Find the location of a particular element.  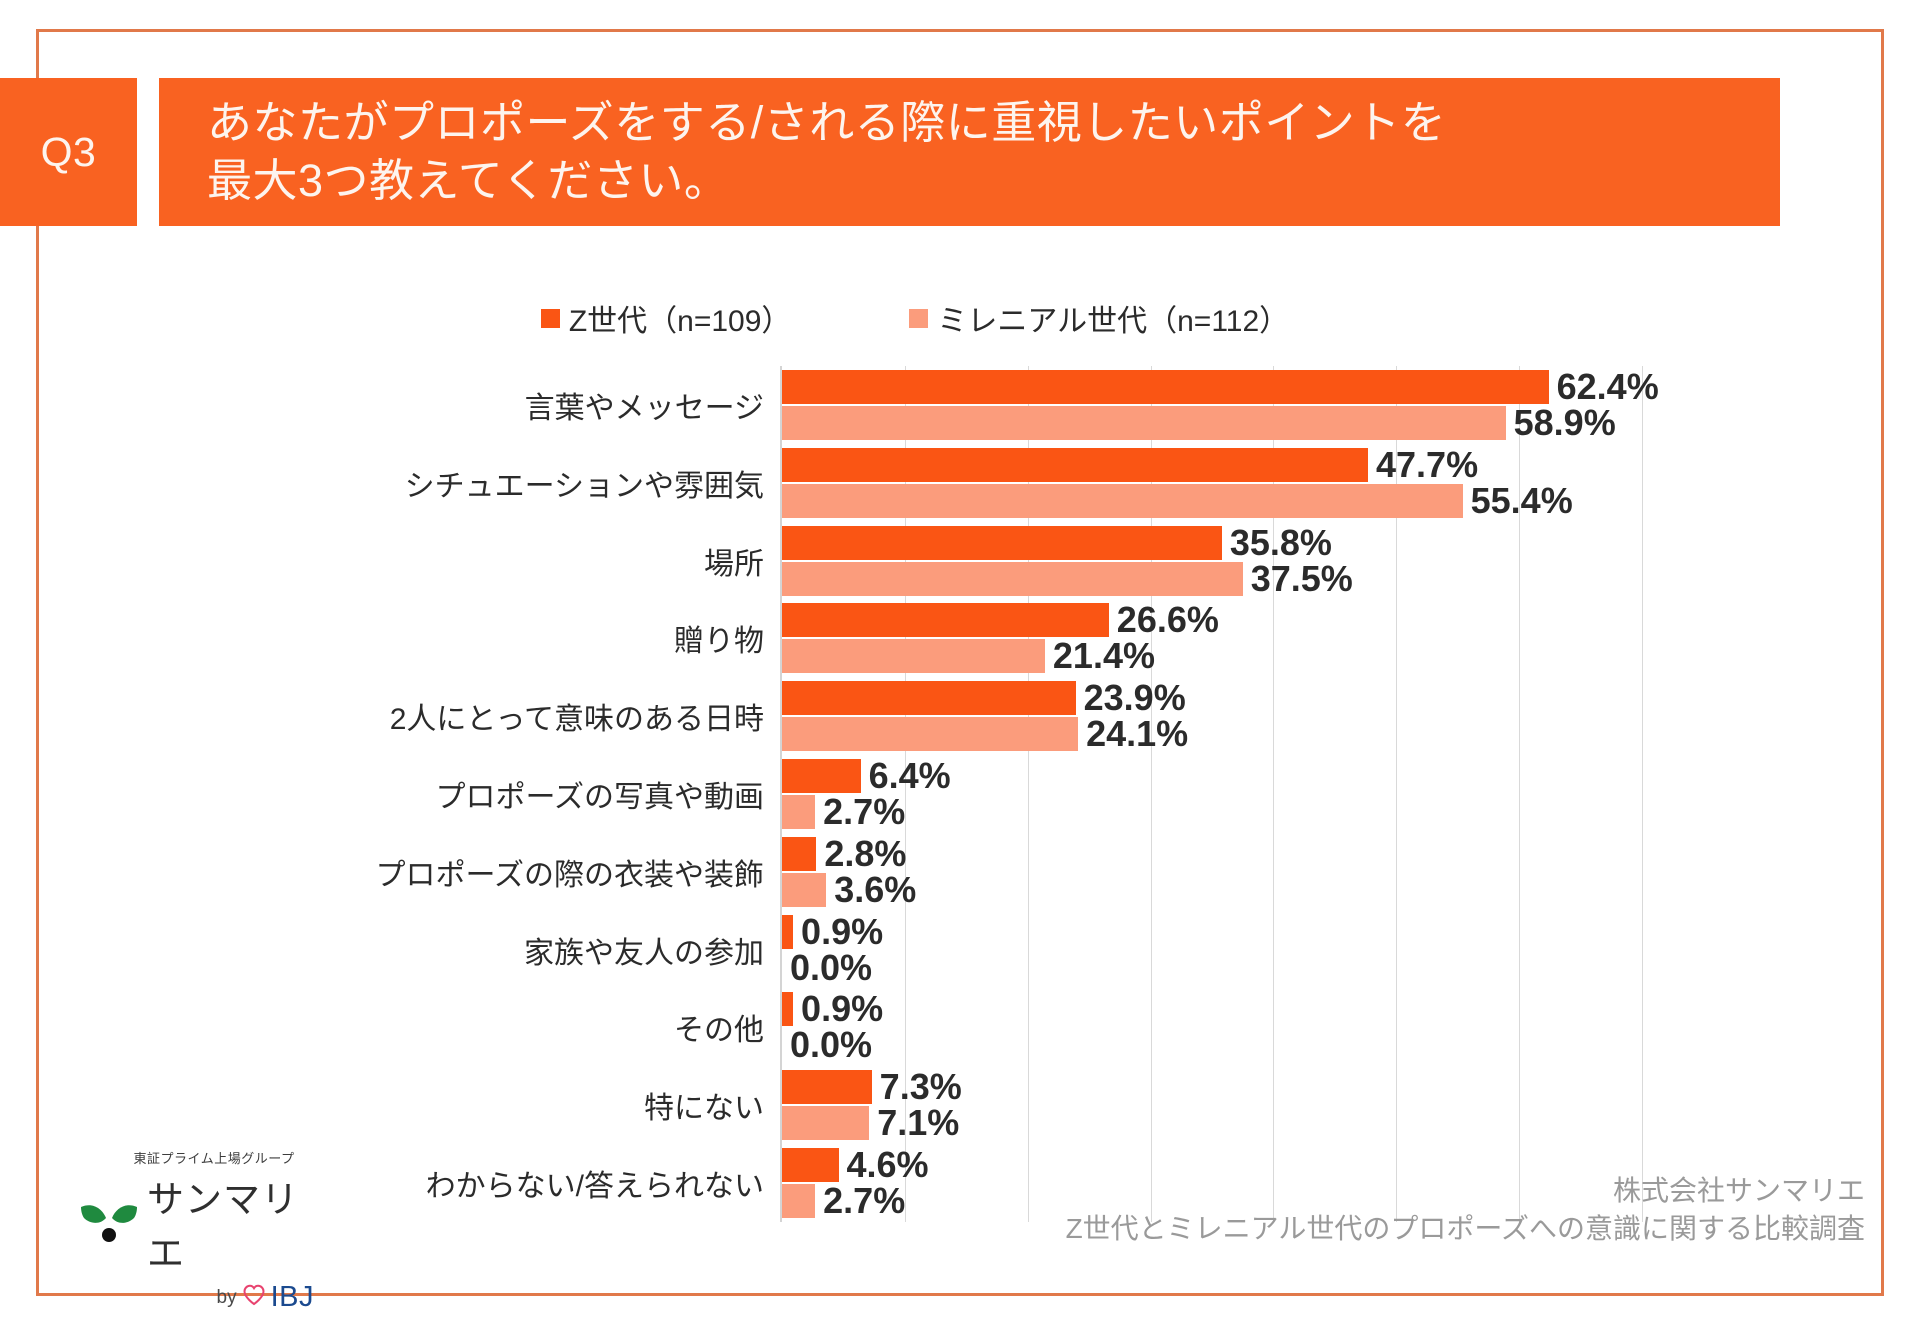

category-label-2: 場所 is located at coordinates (734, 564).